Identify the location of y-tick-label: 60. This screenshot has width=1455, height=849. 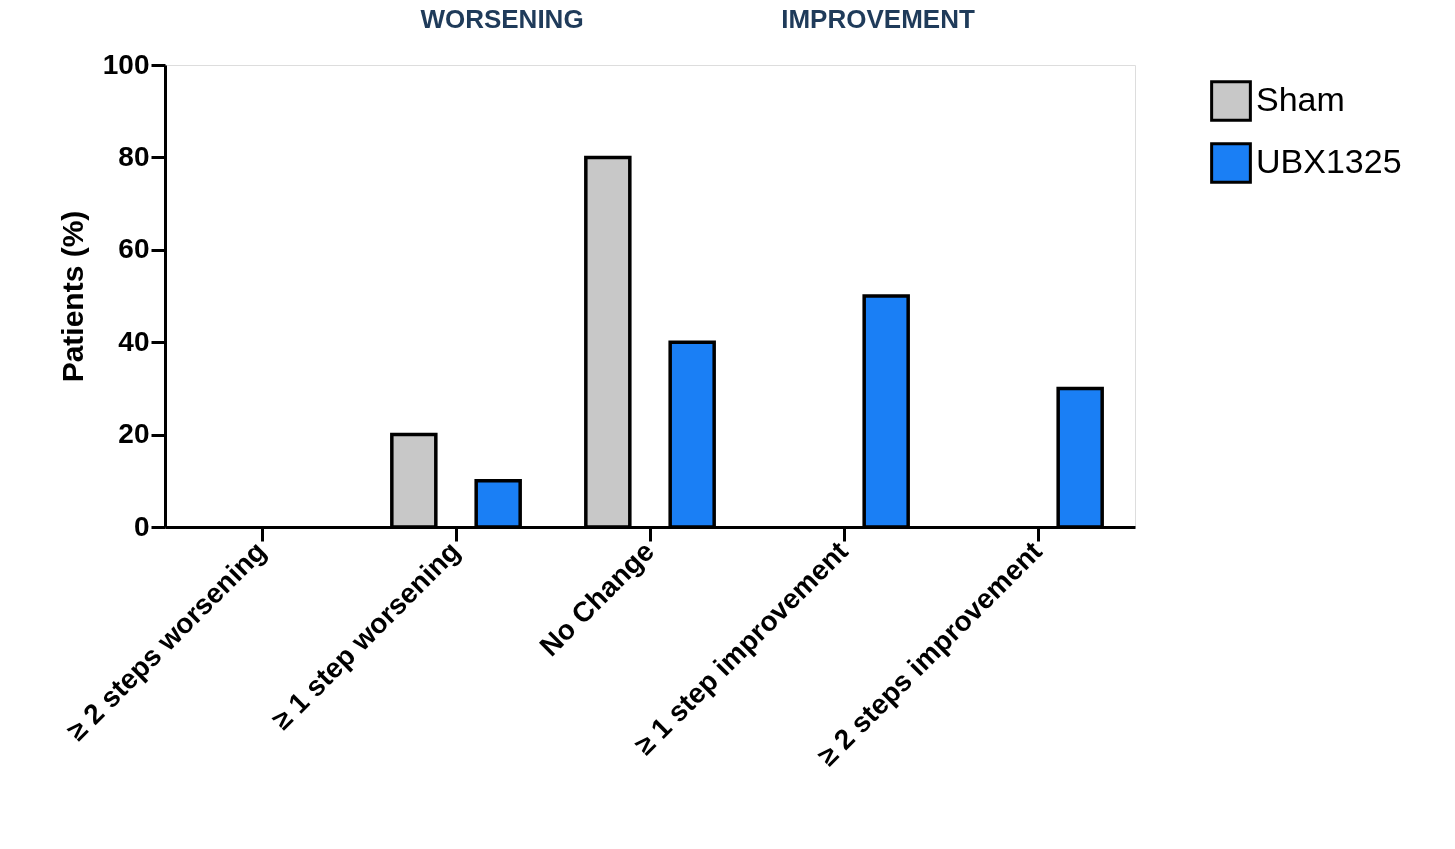
(134, 249).